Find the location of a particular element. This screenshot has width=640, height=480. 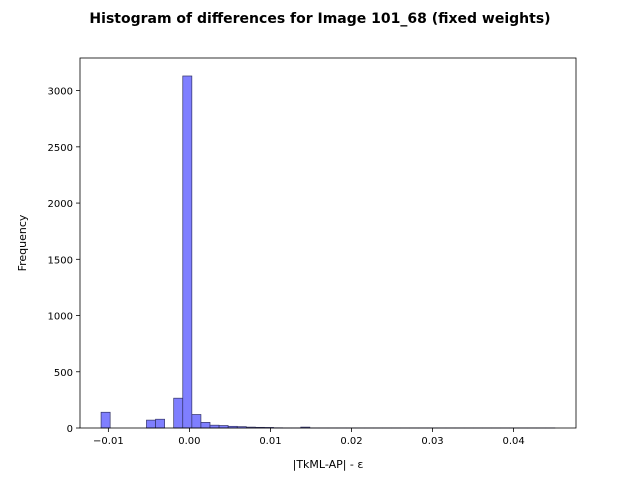

y-tick-label: 1000 is located at coordinates (60, 317).